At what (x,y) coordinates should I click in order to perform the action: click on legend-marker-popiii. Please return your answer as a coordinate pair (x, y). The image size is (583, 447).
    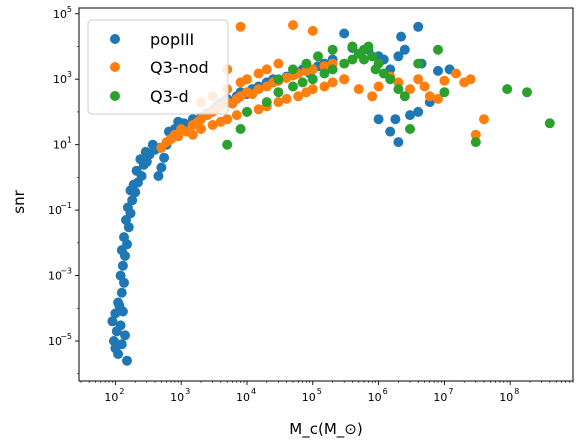
    Looking at the image, I should click on (115, 39).